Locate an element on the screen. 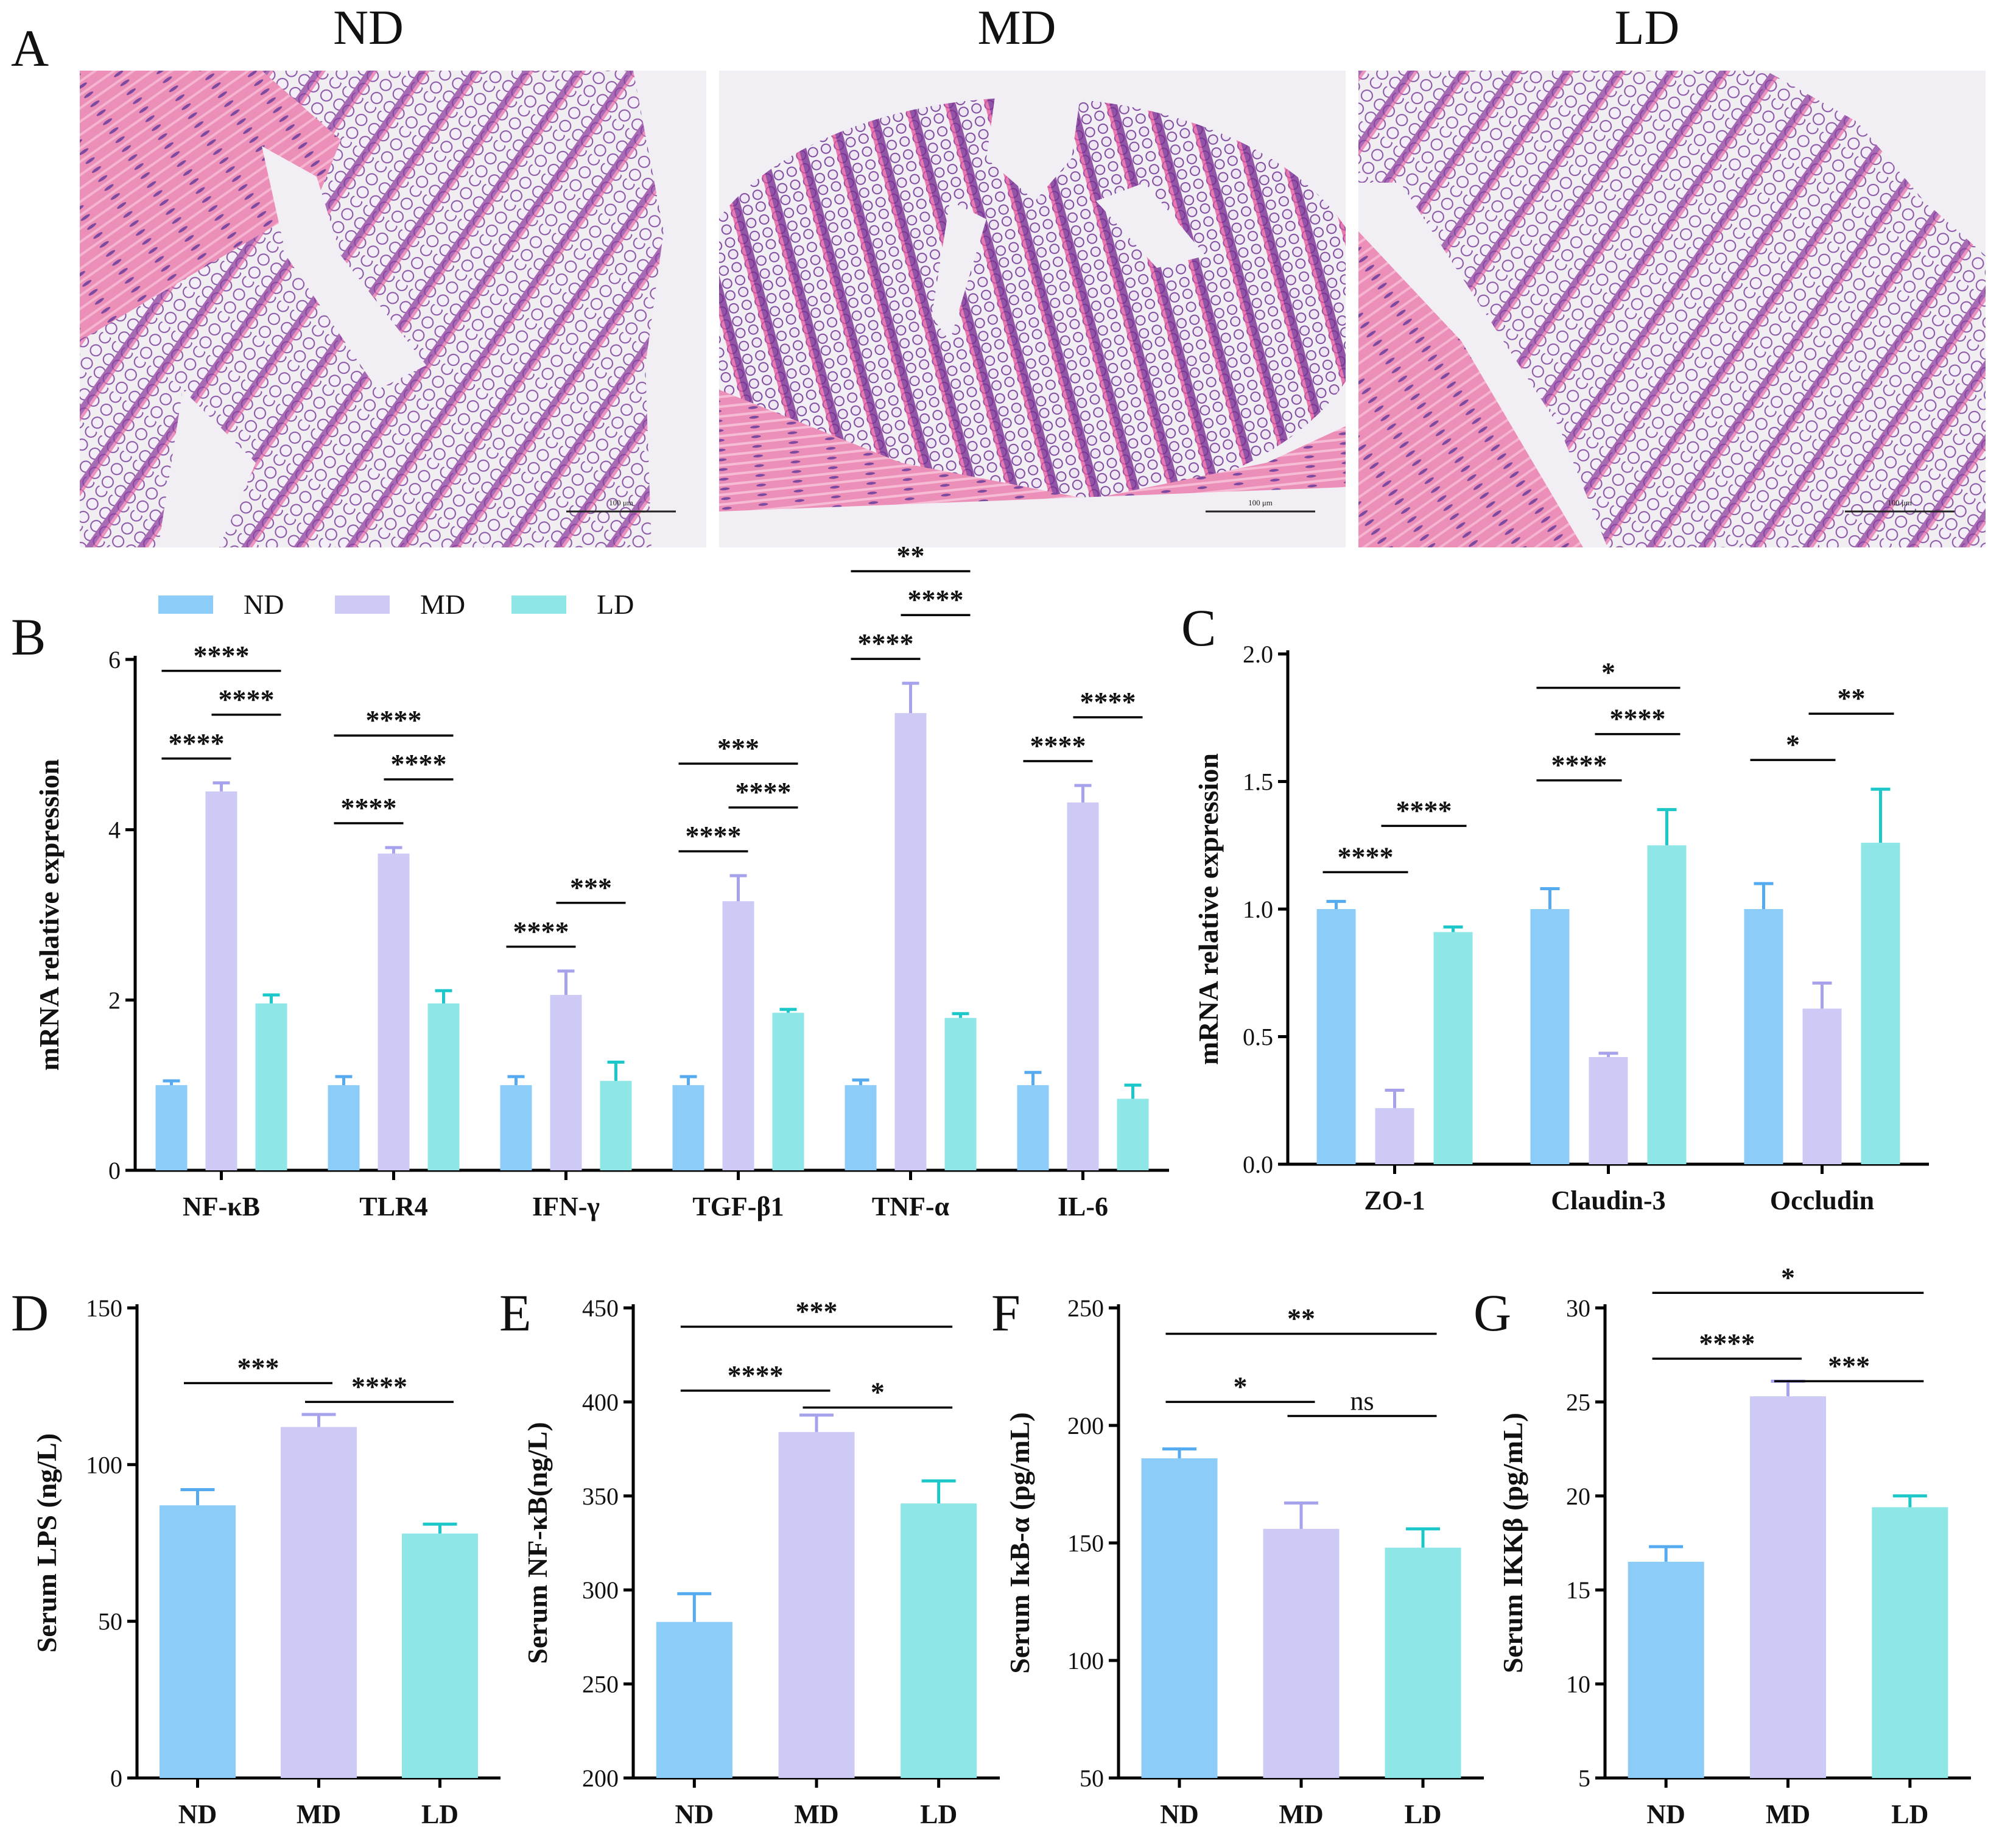 The width and height of the screenshot is (2002, 1848). y-tick-label: 400 is located at coordinates (600, 1402).